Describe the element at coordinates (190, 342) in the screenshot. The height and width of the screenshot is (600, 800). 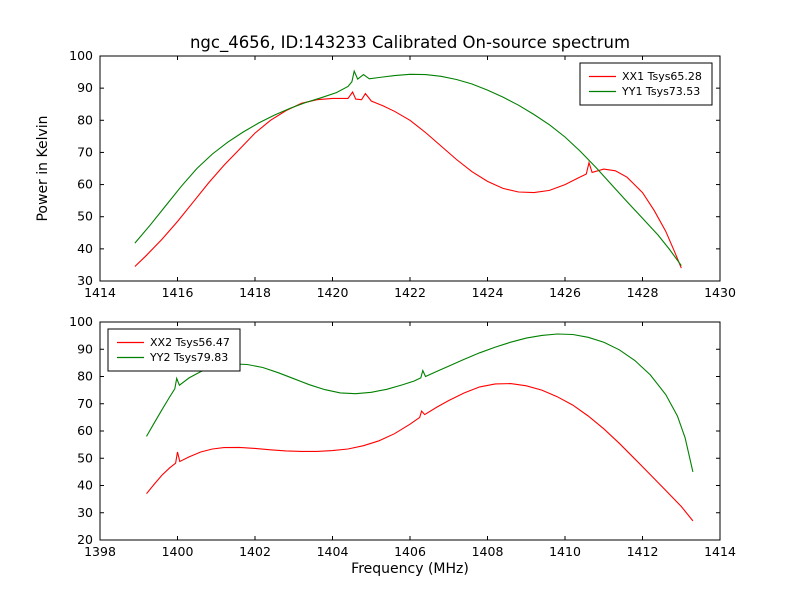
I see `legend-label: XX2 Tsys56.47` at that location.